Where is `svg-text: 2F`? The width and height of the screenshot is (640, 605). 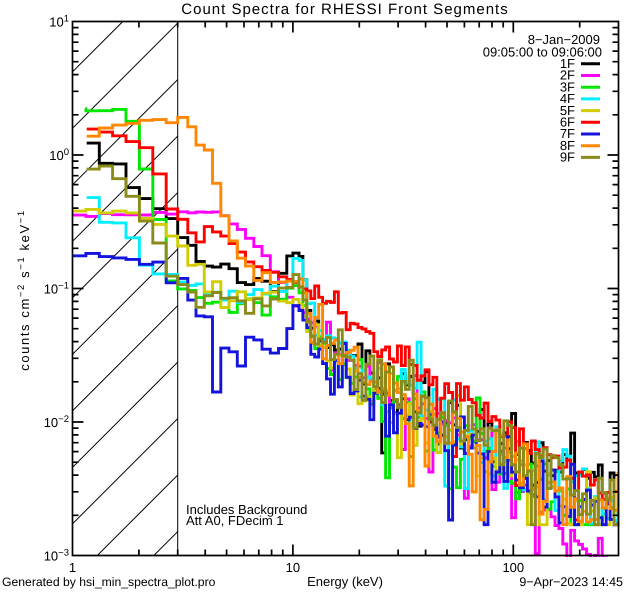
svg-text: 2F is located at coordinates (567, 75).